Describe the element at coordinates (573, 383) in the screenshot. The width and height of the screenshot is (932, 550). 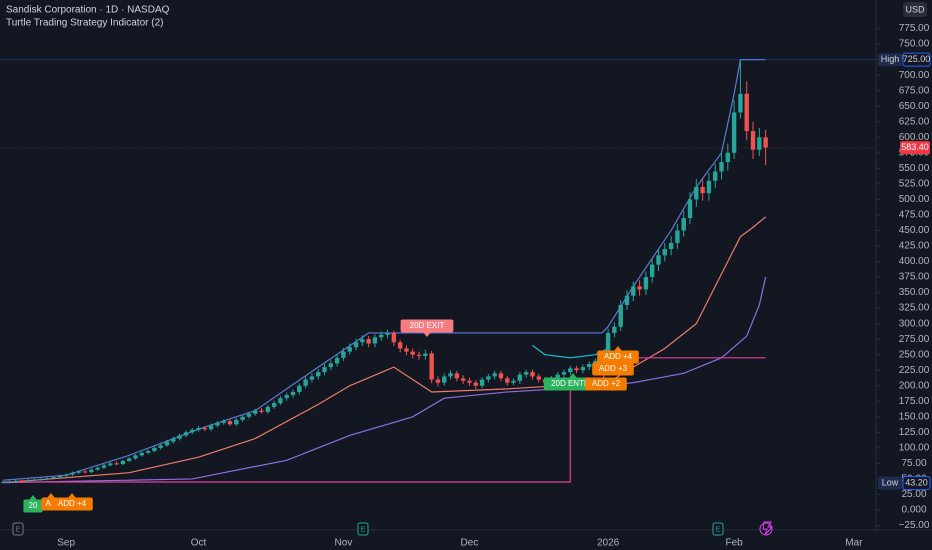
I see `annotation-text: 20D ENTRY` at that location.